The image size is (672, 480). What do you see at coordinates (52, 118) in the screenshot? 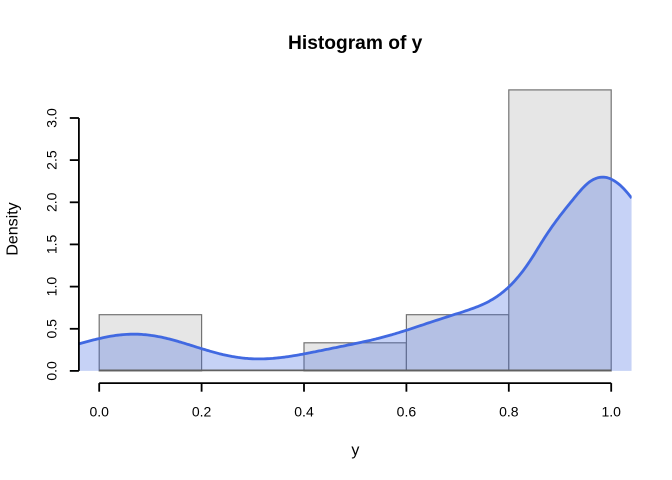
I see `svg-text: 3.0` at bounding box center [52, 118].